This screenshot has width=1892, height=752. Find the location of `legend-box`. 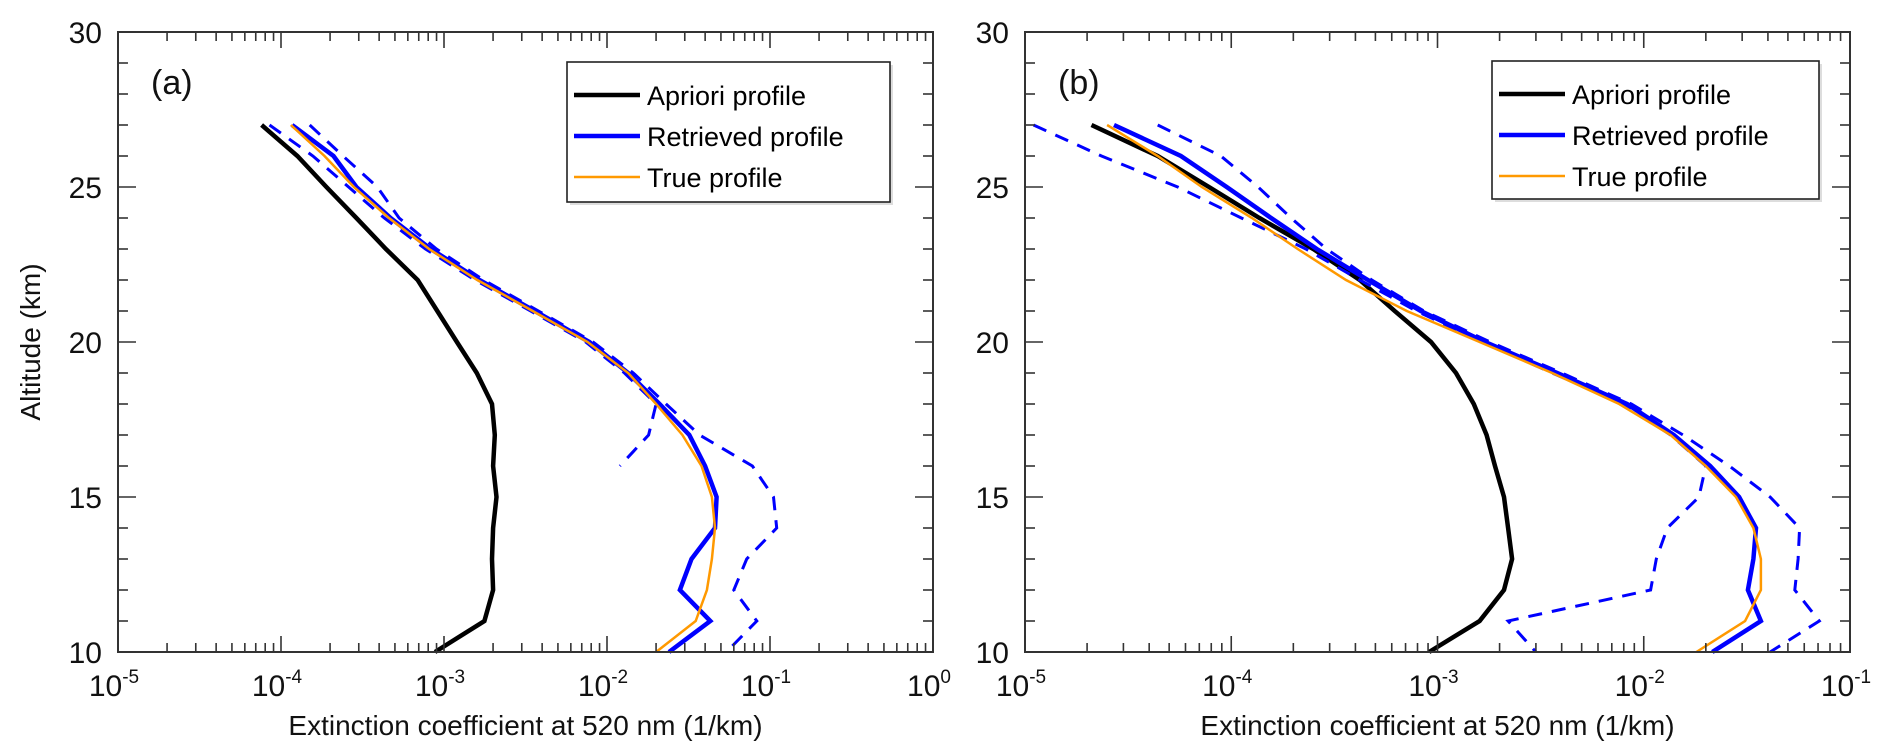

legend-box is located at coordinates (728, 132).